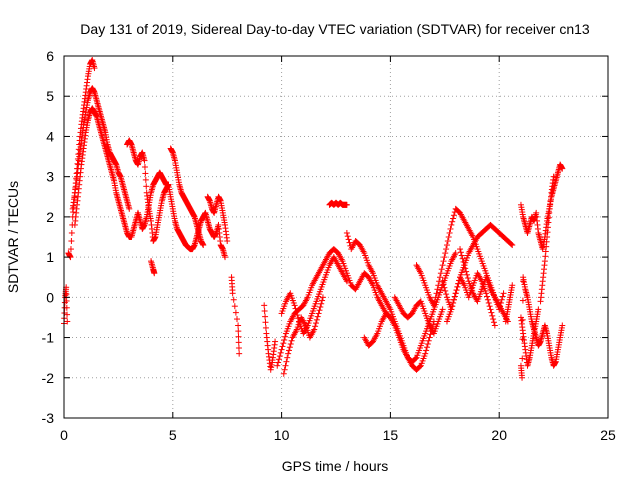  Describe the element at coordinates (282, 435) in the screenshot. I see `x-tick-label: 10` at that location.